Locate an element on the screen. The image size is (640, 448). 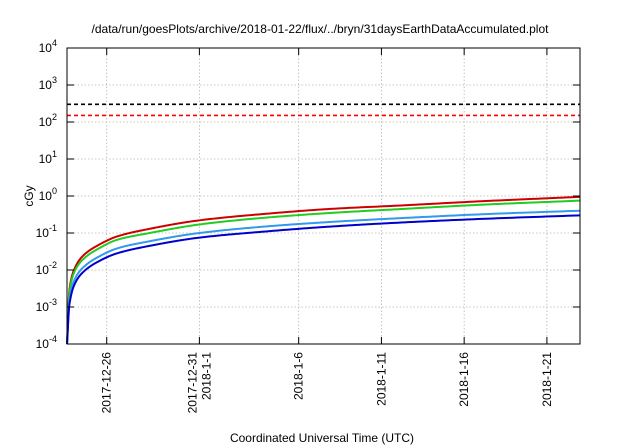
x-tick-label: 2017-12-31 is located at coordinates (192, 383).